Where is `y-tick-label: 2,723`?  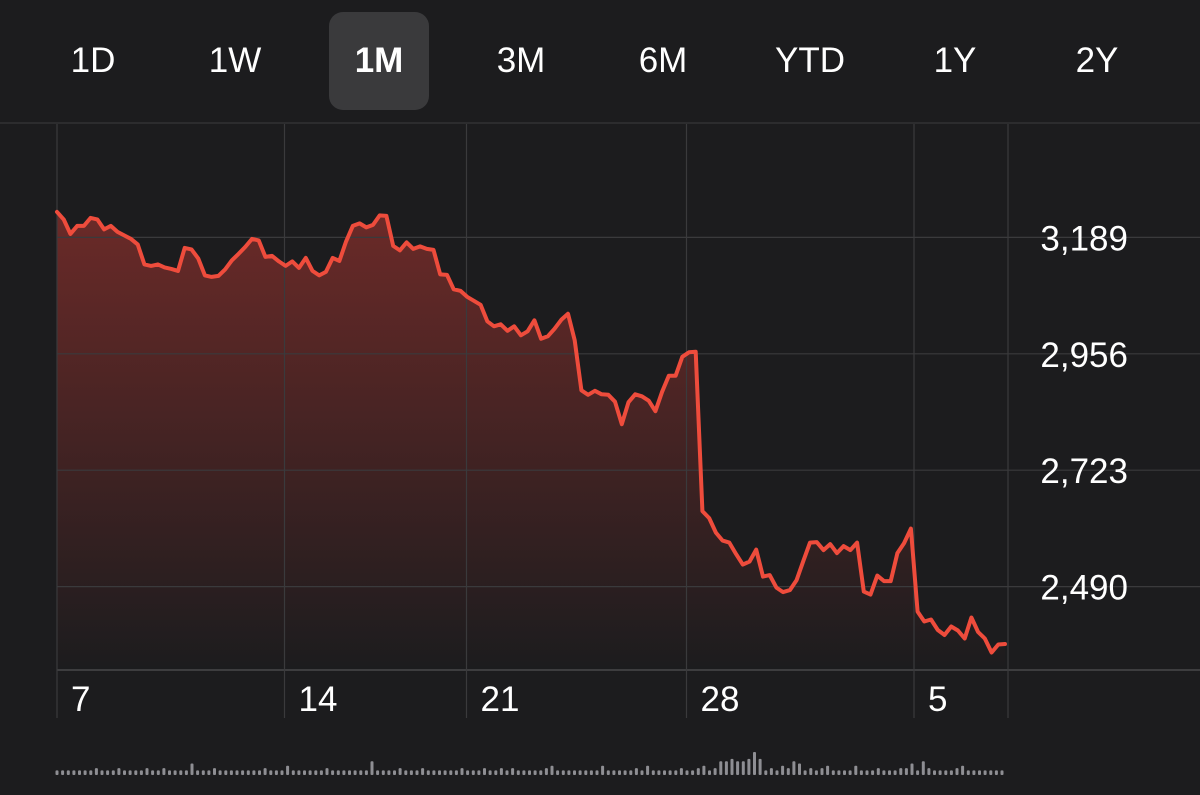 y-tick-label: 2,723 is located at coordinates (1084, 471).